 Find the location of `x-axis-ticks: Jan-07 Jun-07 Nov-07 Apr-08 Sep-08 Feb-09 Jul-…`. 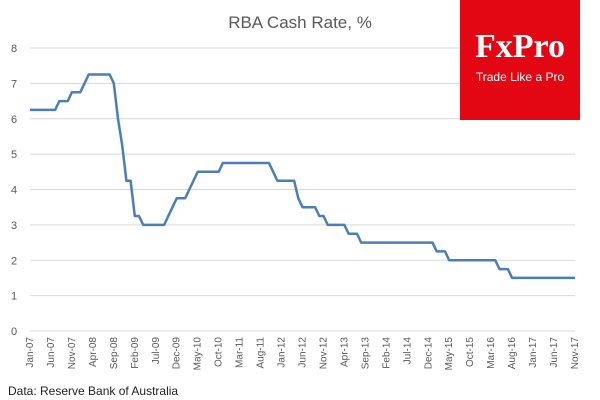

x-axis-ticks: Jan-07 Jun-07 Nov-07 Apr-08 Sep-08 Feb-09 Jul-… is located at coordinates (303, 354).